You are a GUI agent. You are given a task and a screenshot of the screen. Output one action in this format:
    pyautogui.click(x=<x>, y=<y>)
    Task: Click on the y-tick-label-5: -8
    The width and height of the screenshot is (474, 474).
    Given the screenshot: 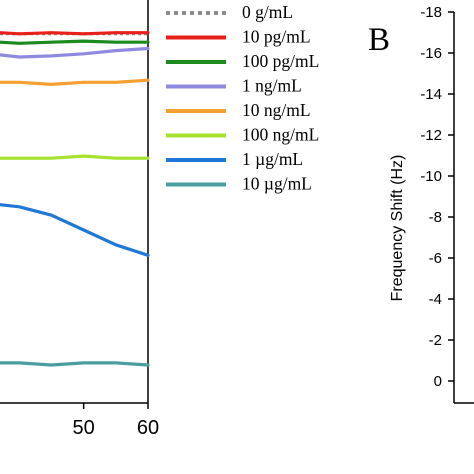 What is the action you would take?
    pyautogui.click(x=435, y=217)
    